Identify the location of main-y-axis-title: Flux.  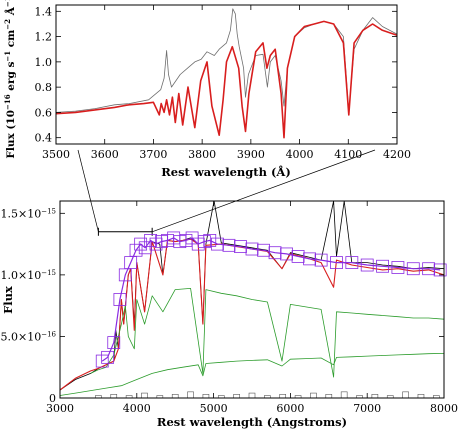
(8, 300).